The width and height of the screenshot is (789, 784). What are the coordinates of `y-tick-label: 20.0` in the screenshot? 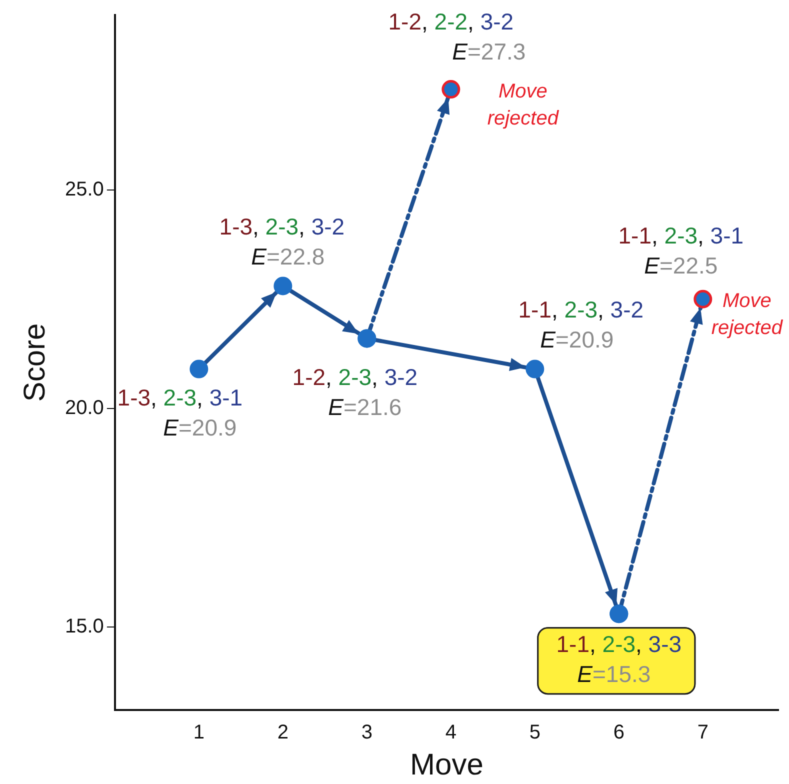 It's located at (84, 407).